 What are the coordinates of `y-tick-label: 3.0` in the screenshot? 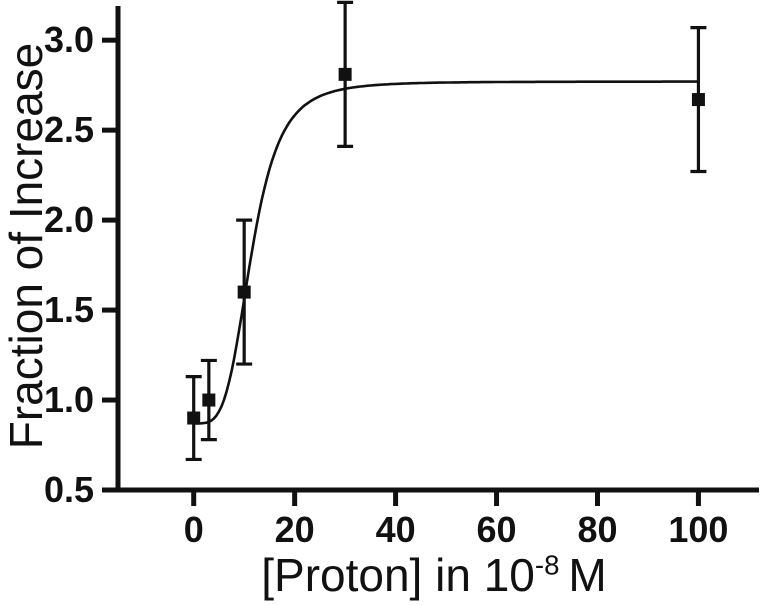 It's located at (69, 39).